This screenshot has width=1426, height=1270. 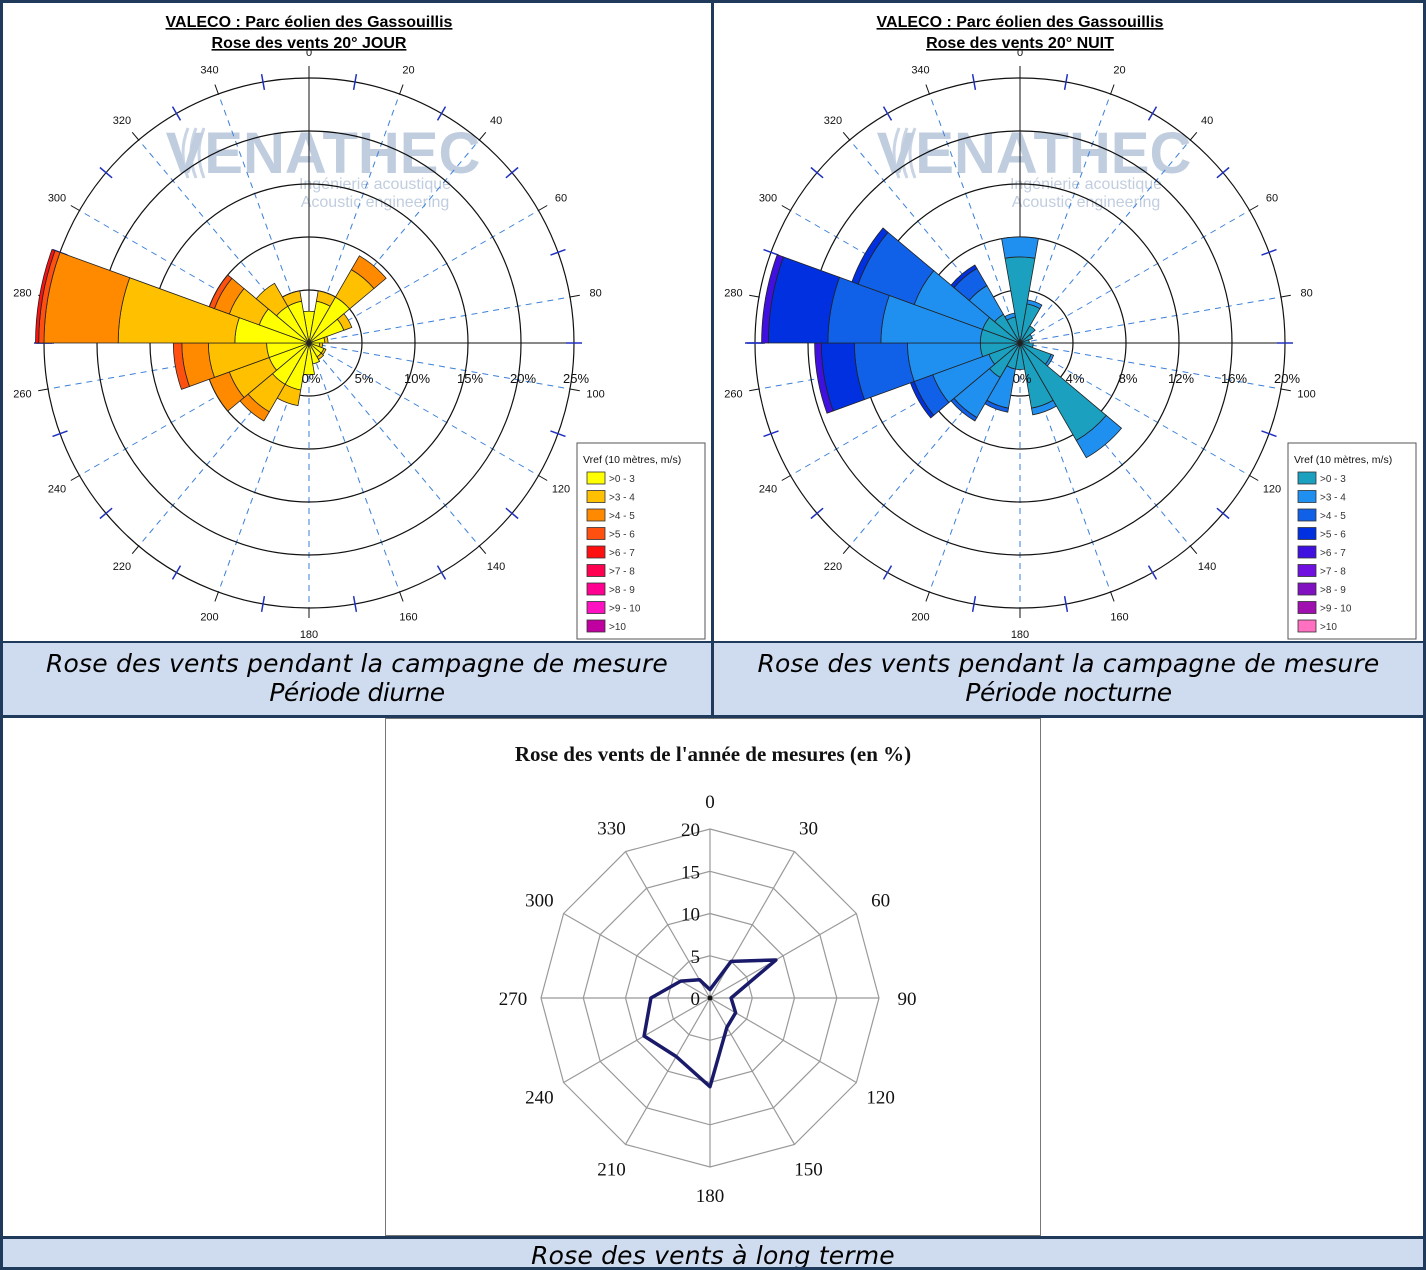 What do you see at coordinates (1020, 53) in the screenshot?
I see `direction-label-0: 0` at bounding box center [1020, 53].